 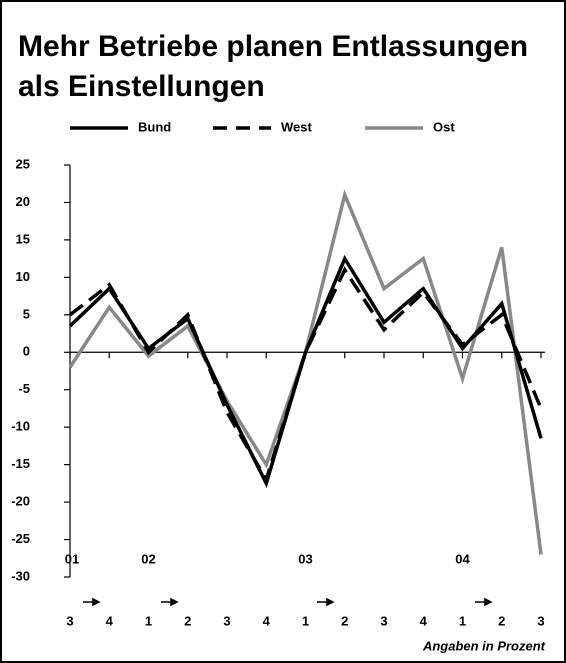 I want to click on y-tick-label: 15, so click(x=23, y=238).